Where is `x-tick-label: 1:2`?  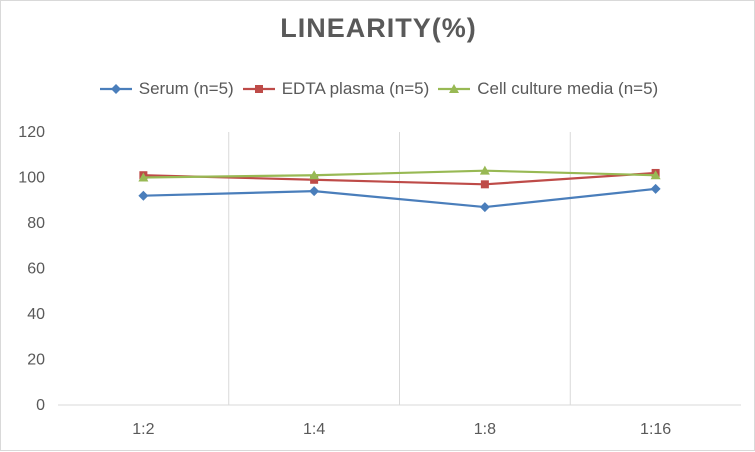
x-tick-label: 1:2 is located at coordinates (143, 429).